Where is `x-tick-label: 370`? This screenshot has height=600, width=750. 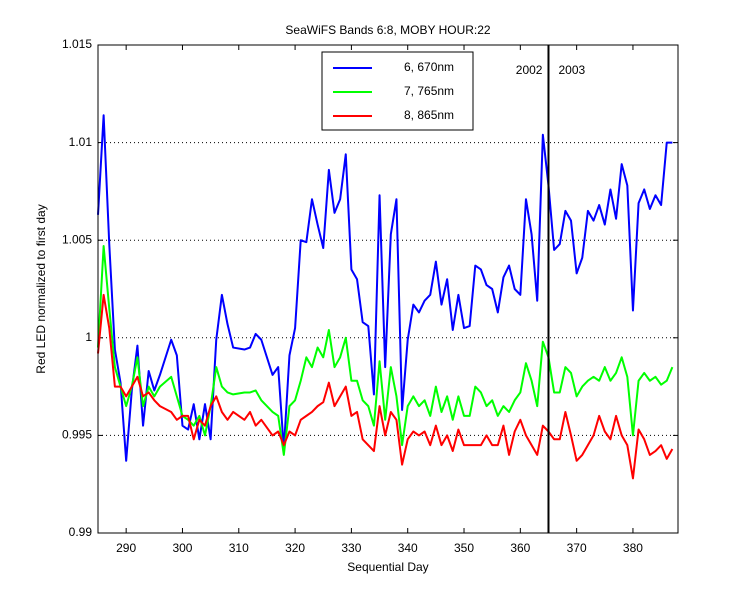 x-tick-label: 370 is located at coordinates (577, 548).